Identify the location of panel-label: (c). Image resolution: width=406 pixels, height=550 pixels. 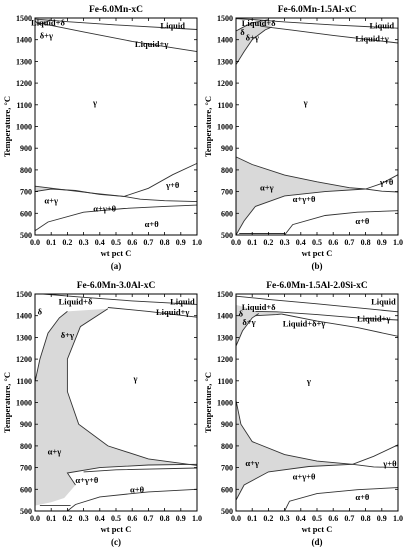
(116, 542).